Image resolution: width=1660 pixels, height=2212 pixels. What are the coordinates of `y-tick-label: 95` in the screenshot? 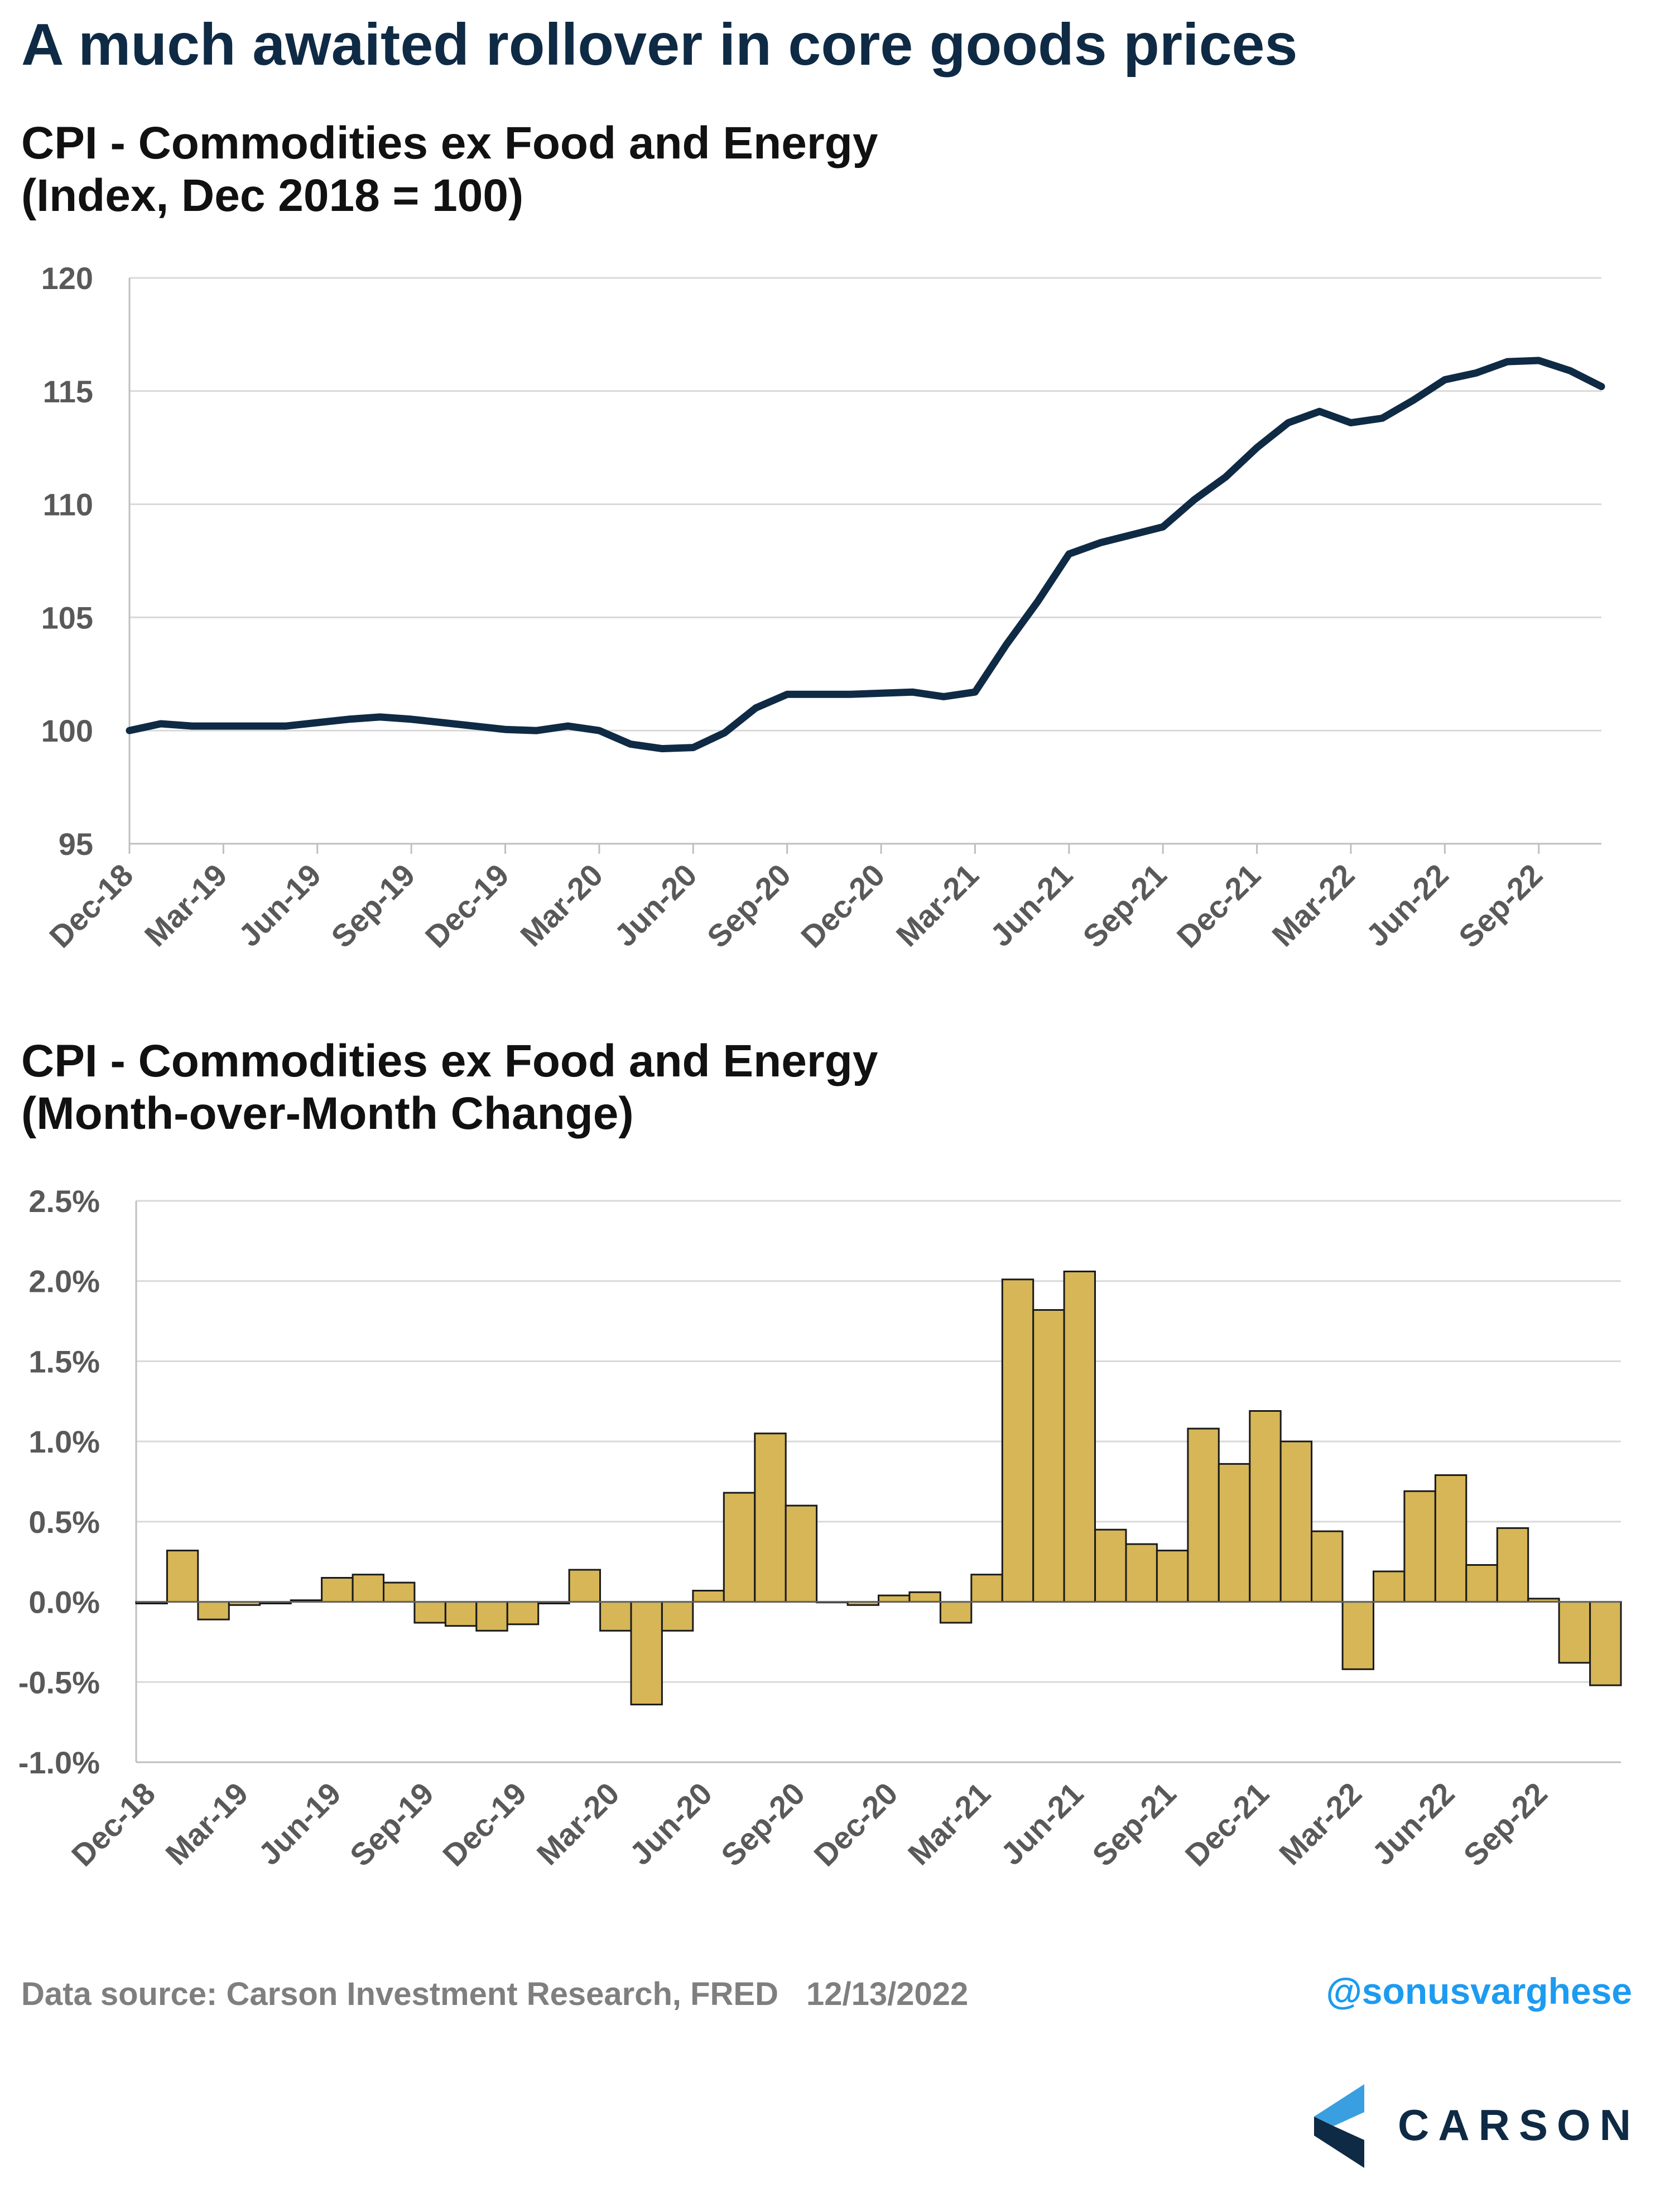 It's located at (76, 844).